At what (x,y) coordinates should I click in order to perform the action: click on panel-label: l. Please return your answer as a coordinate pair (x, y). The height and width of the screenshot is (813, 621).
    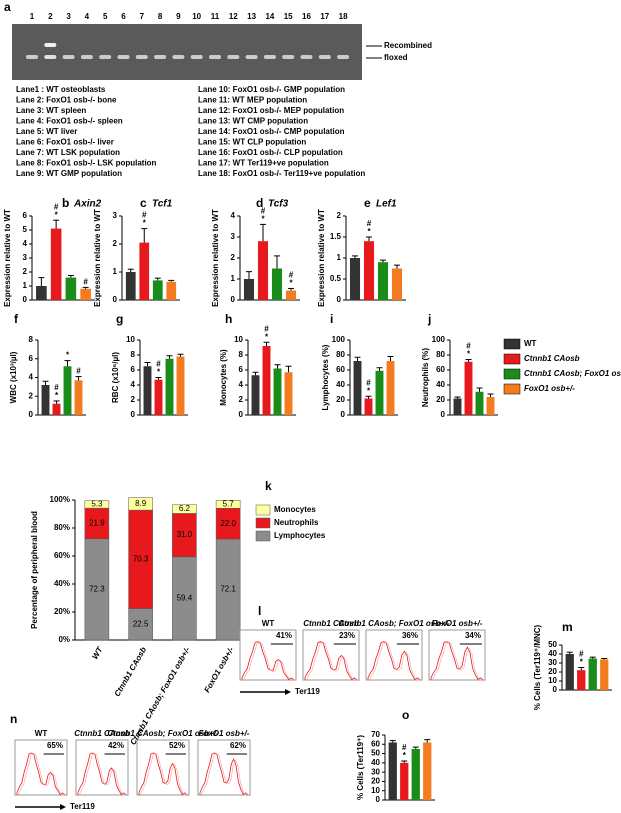
    Looking at the image, I should click on (259, 611).